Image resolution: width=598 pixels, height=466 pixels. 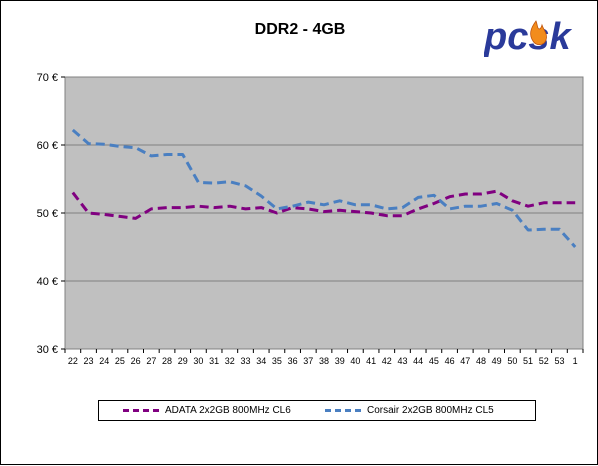 What do you see at coordinates (277, 361) in the screenshot?
I see `x-tick-label: 35` at bounding box center [277, 361].